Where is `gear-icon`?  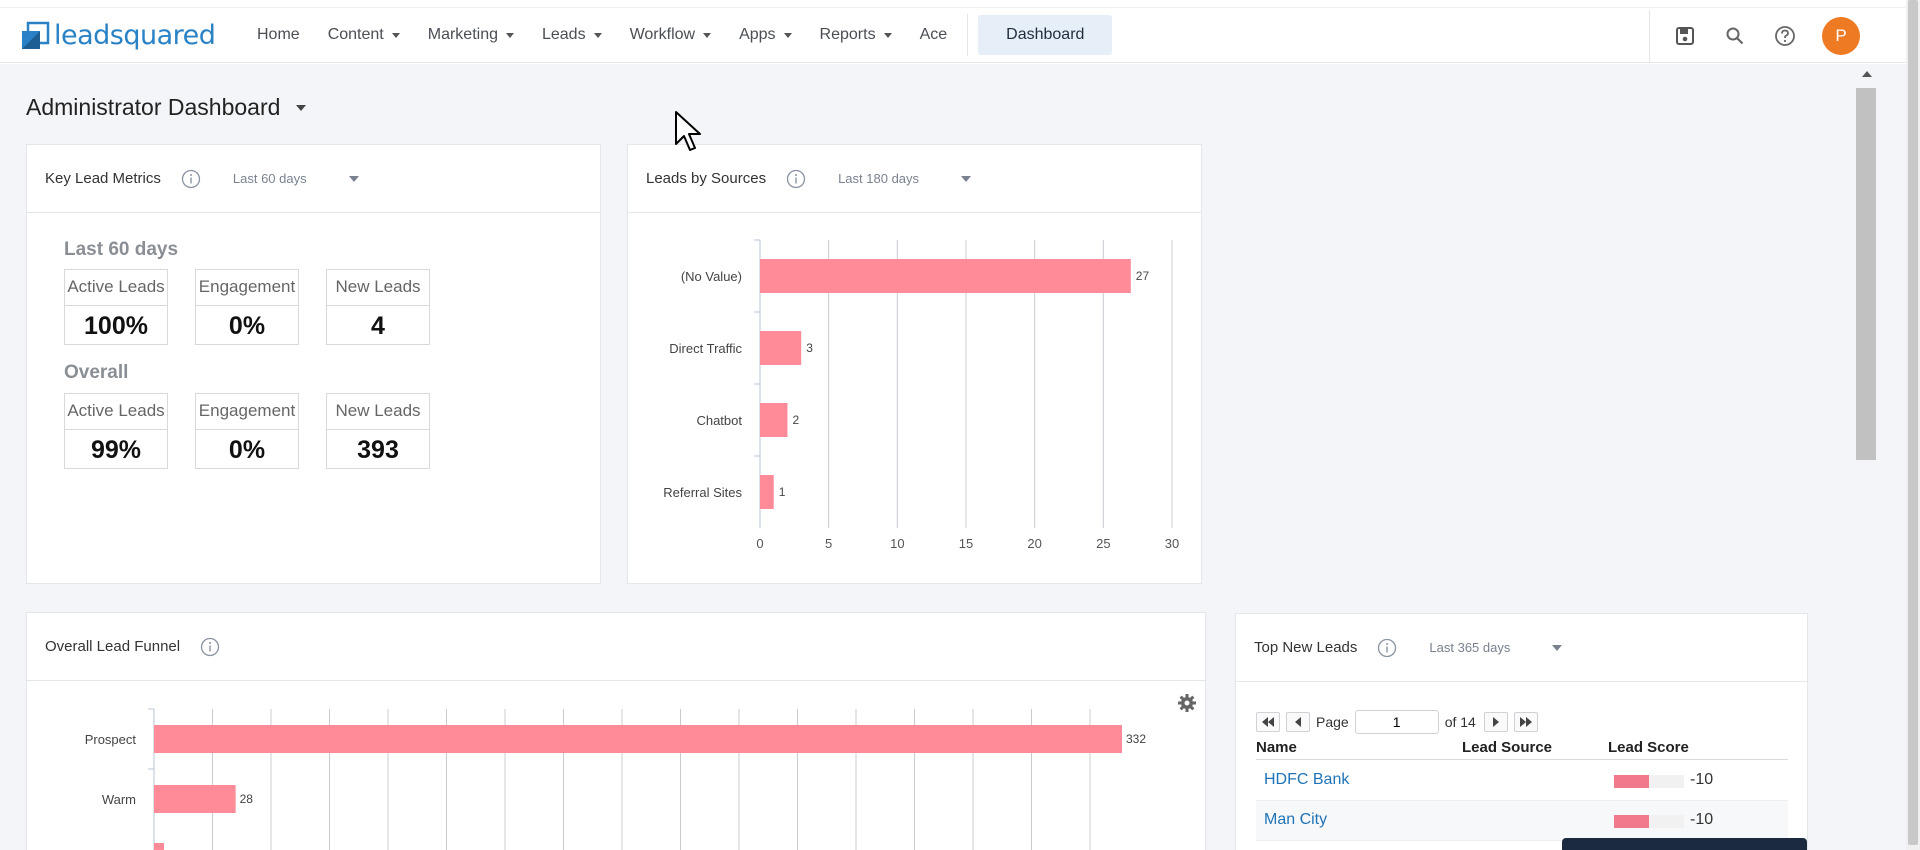 gear-icon is located at coordinates (1187, 703).